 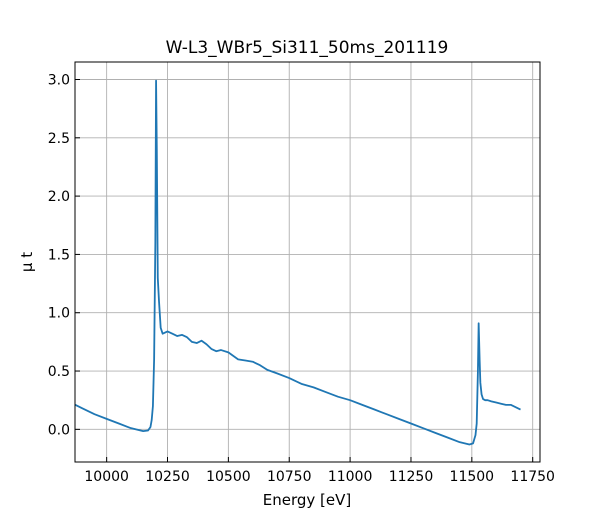 What do you see at coordinates (167, 477) in the screenshot?
I see `x-tick-label: 10250` at bounding box center [167, 477].